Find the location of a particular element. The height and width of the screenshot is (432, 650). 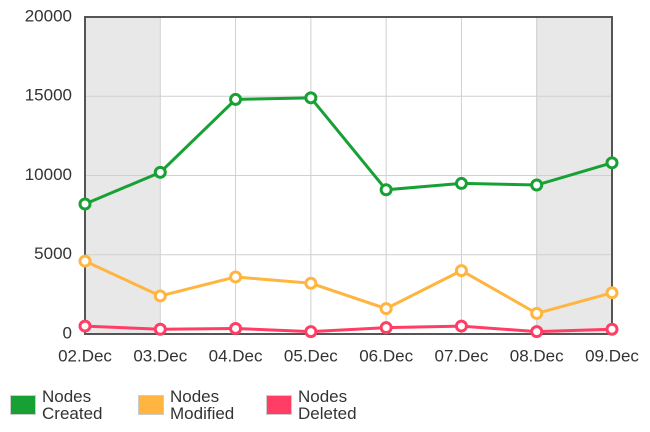

y-tick-label: 0 is located at coordinates (67, 332).